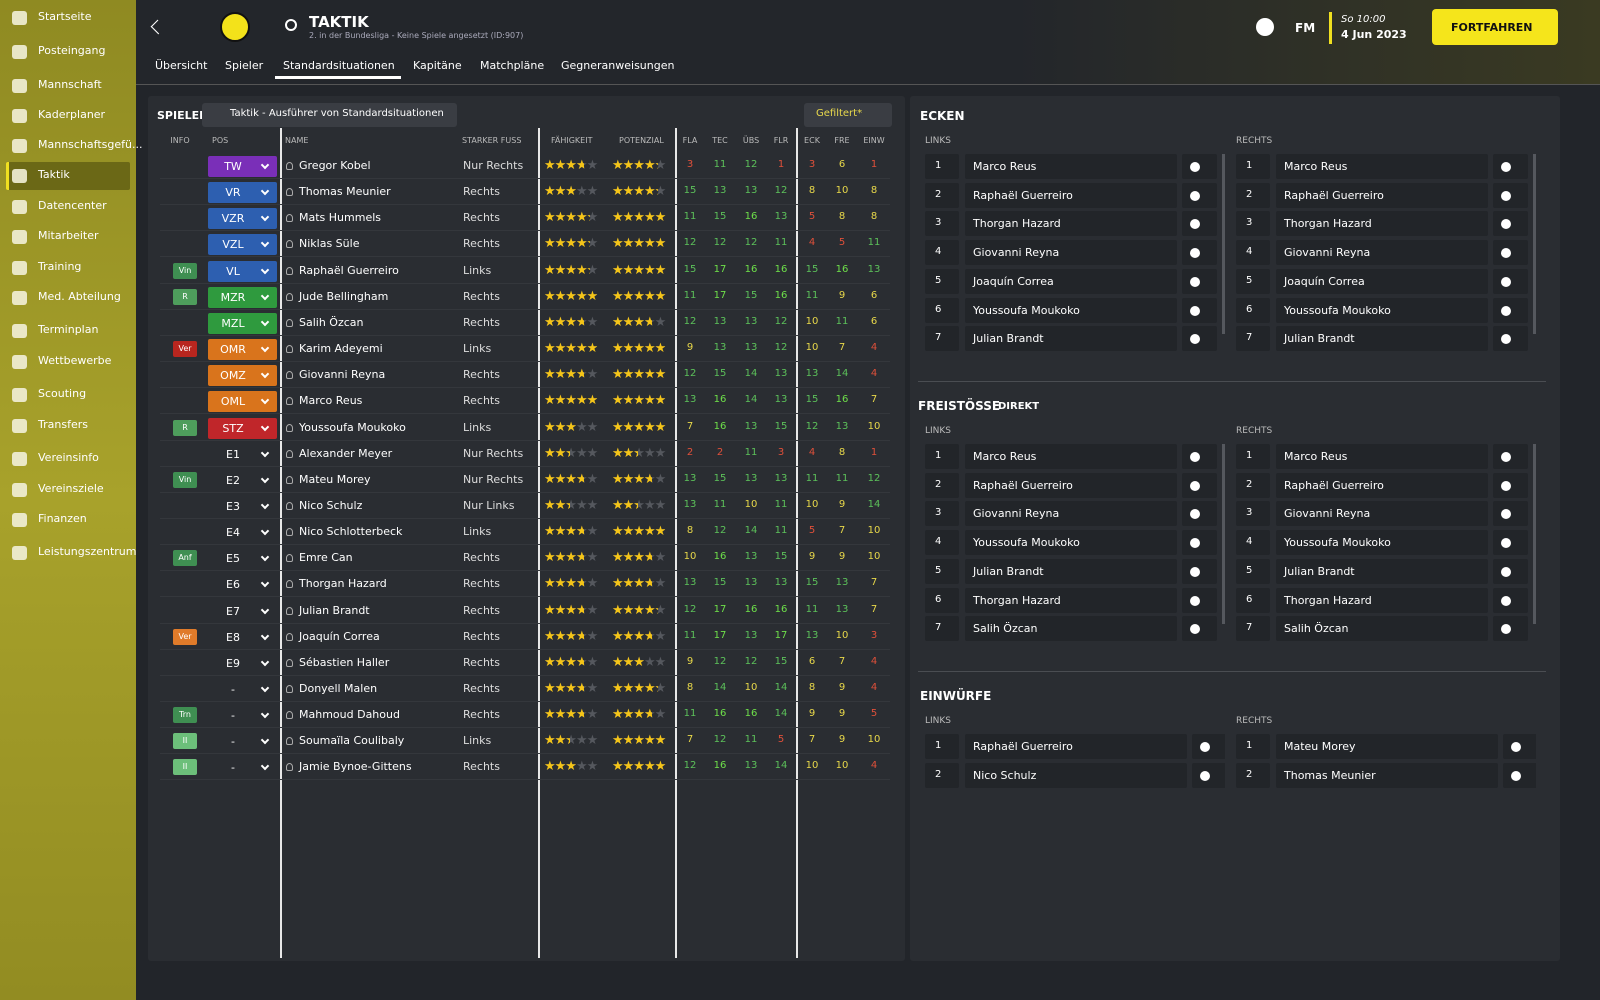 Image resolution: width=1600 pixels, height=1000 pixels. Describe the element at coordinates (334, 610) in the screenshot. I see `player-name: Julian Brandt` at that location.